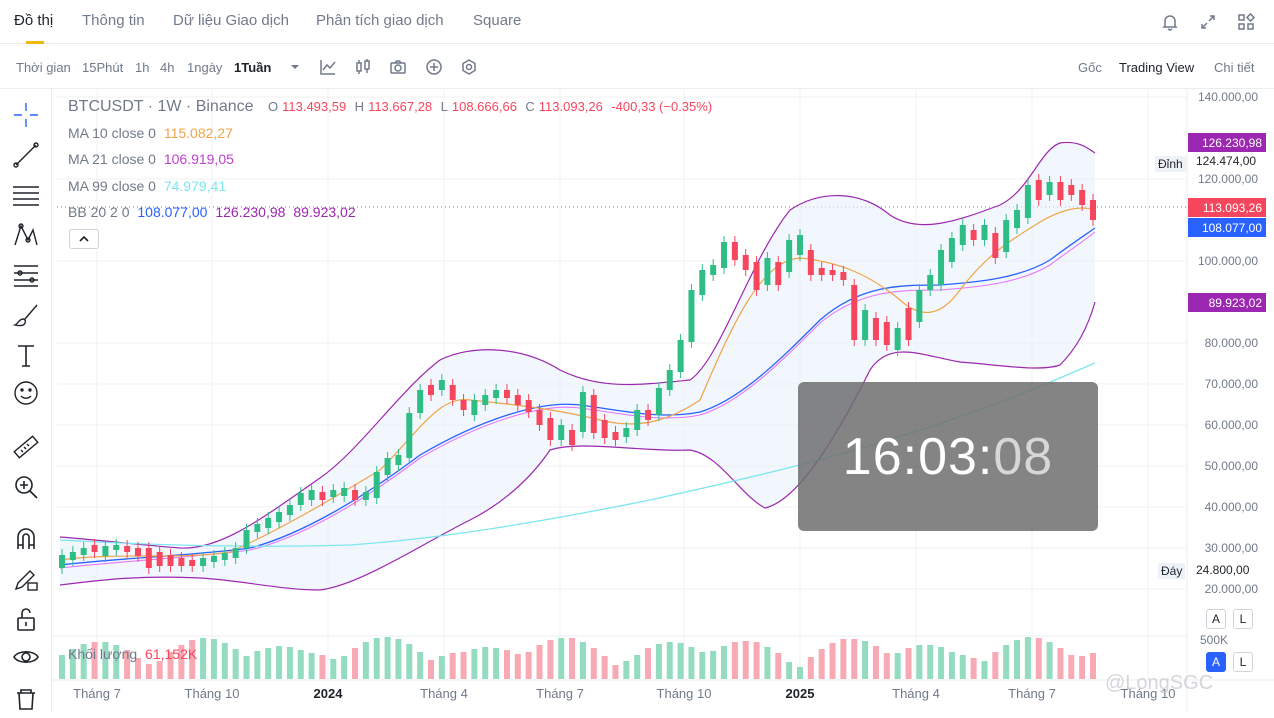 This screenshot has width=1274, height=718. I want to click on volume-auto-button: A, so click(1216, 662).